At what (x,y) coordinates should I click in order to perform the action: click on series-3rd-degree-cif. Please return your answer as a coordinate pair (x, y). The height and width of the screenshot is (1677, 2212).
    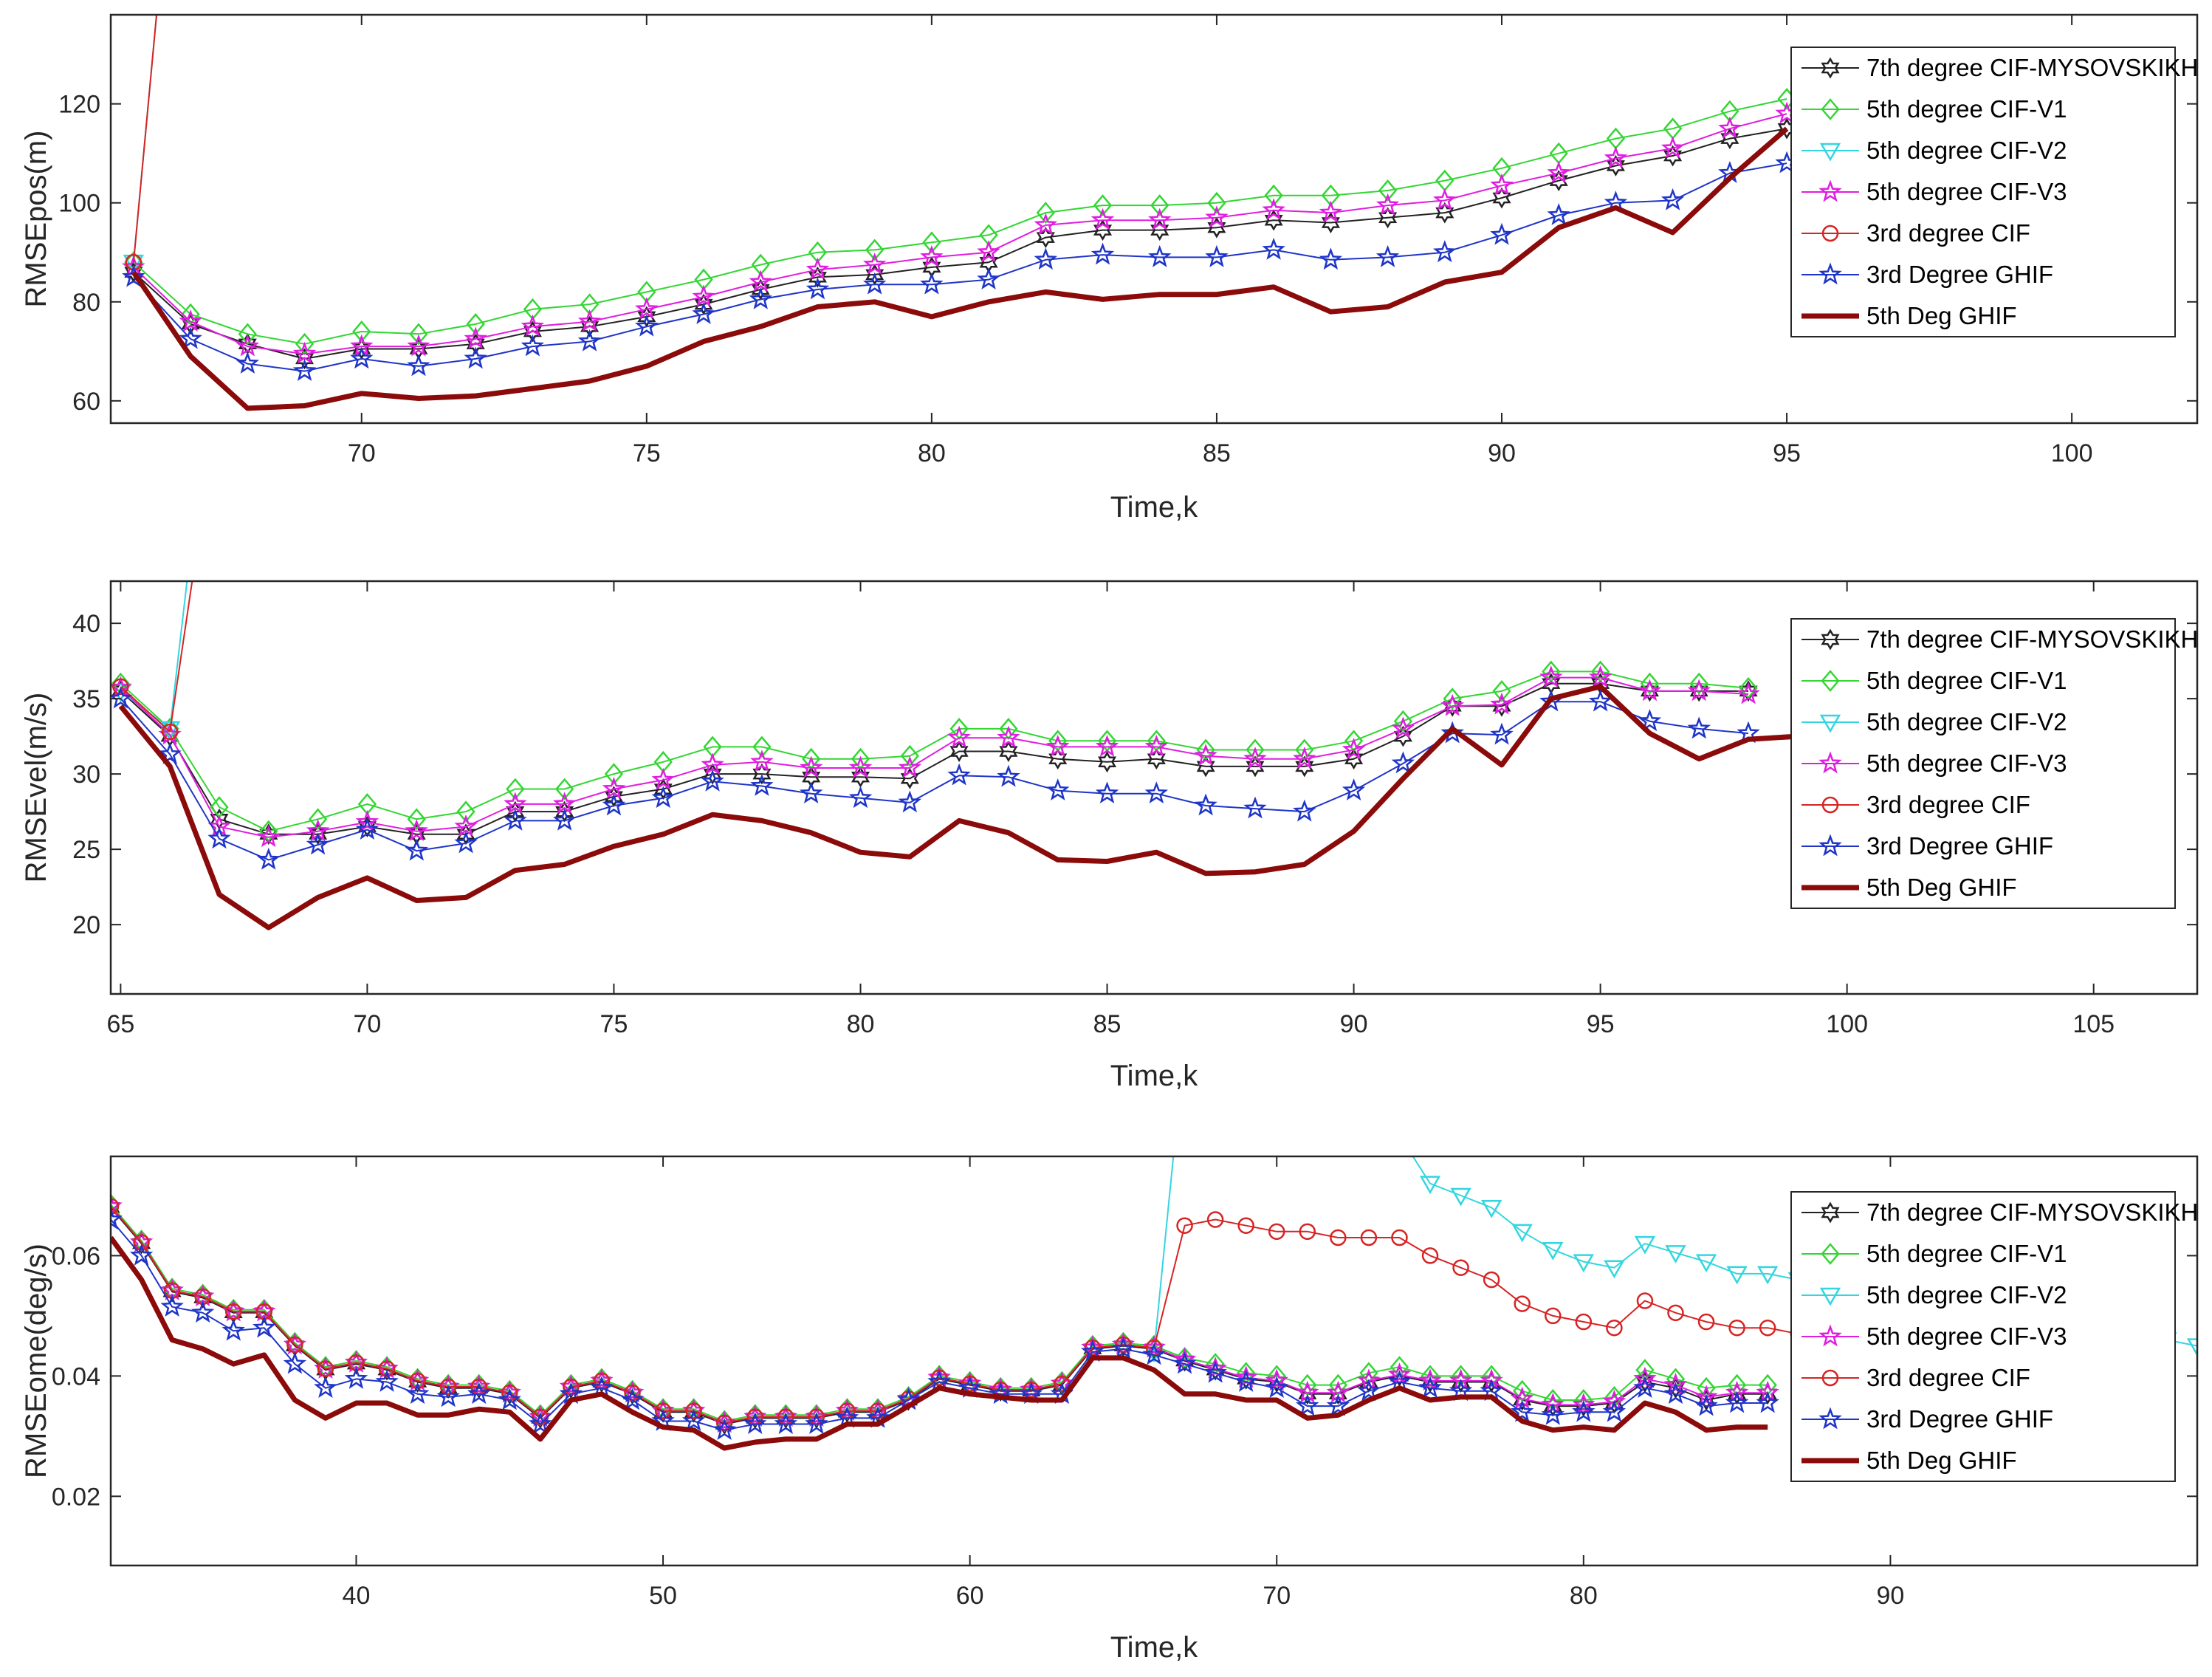
    Looking at the image, I should click on (959, 1315).